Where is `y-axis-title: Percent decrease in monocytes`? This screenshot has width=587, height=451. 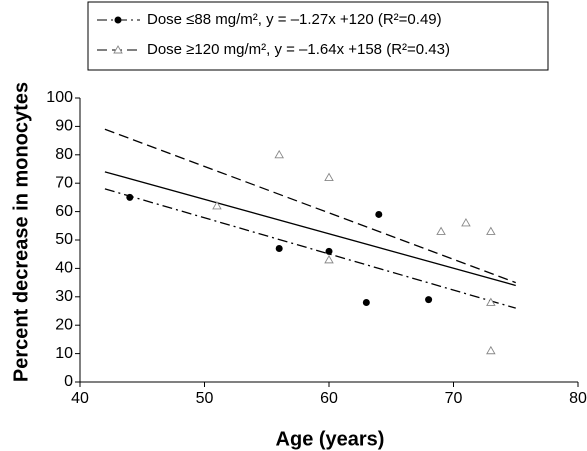
y-axis-title: Percent decrease in monocytes is located at coordinates (21, 232).